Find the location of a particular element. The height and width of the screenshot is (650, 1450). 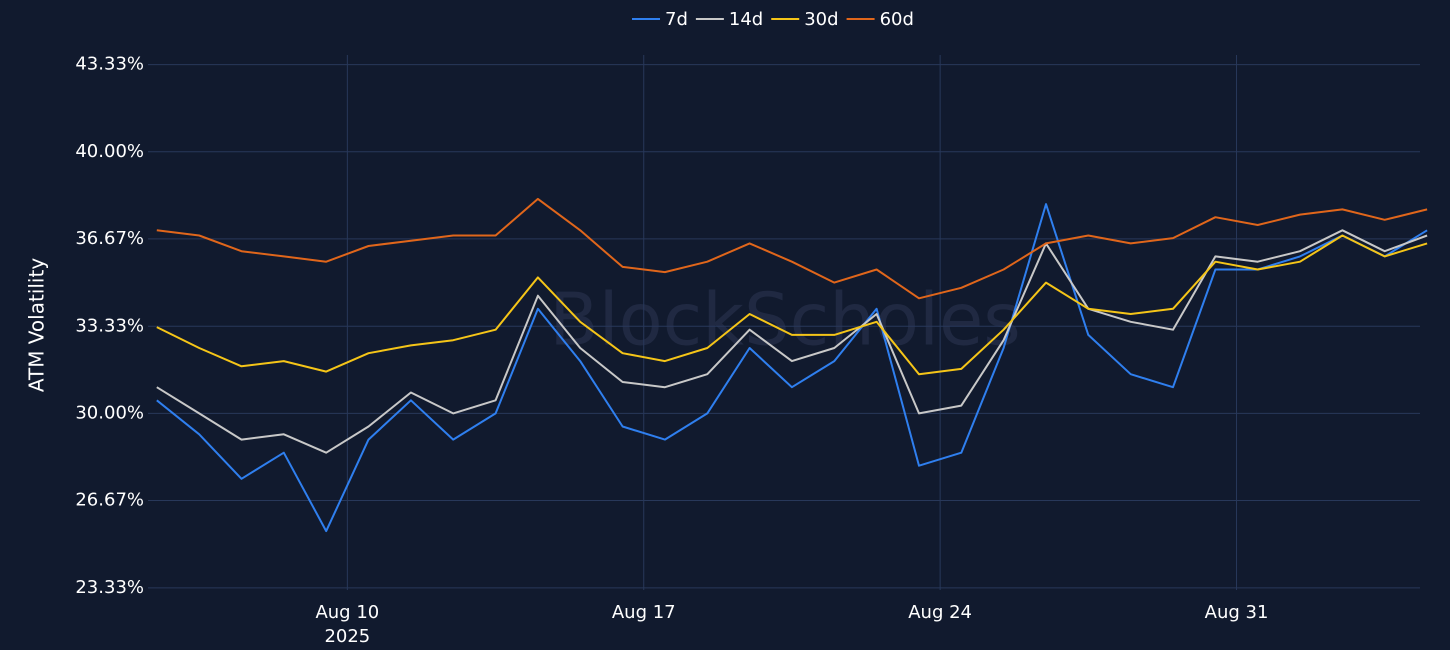

series-line is located at coordinates (792, 248).